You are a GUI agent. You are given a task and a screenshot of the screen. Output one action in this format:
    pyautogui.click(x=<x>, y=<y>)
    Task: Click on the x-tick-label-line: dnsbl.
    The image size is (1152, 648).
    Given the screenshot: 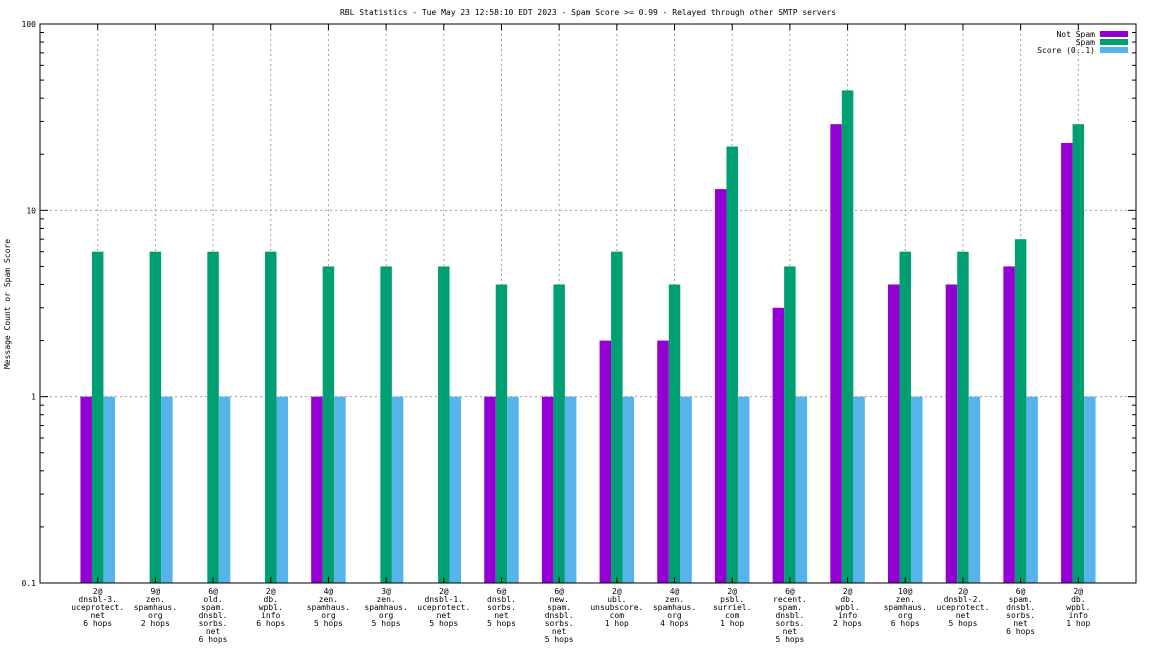 What is the action you would take?
    pyautogui.click(x=559, y=615)
    